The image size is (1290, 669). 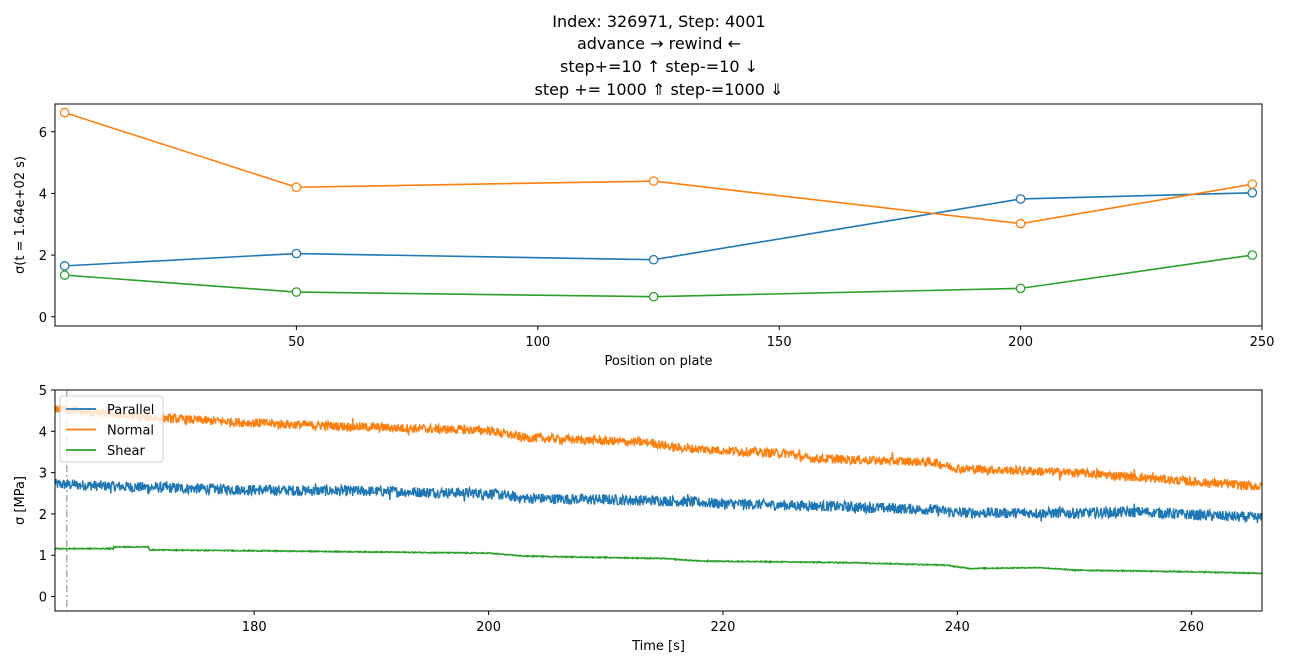 What do you see at coordinates (43, 133) in the screenshot?
I see `panel1-y-tick-label: 6` at bounding box center [43, 133].